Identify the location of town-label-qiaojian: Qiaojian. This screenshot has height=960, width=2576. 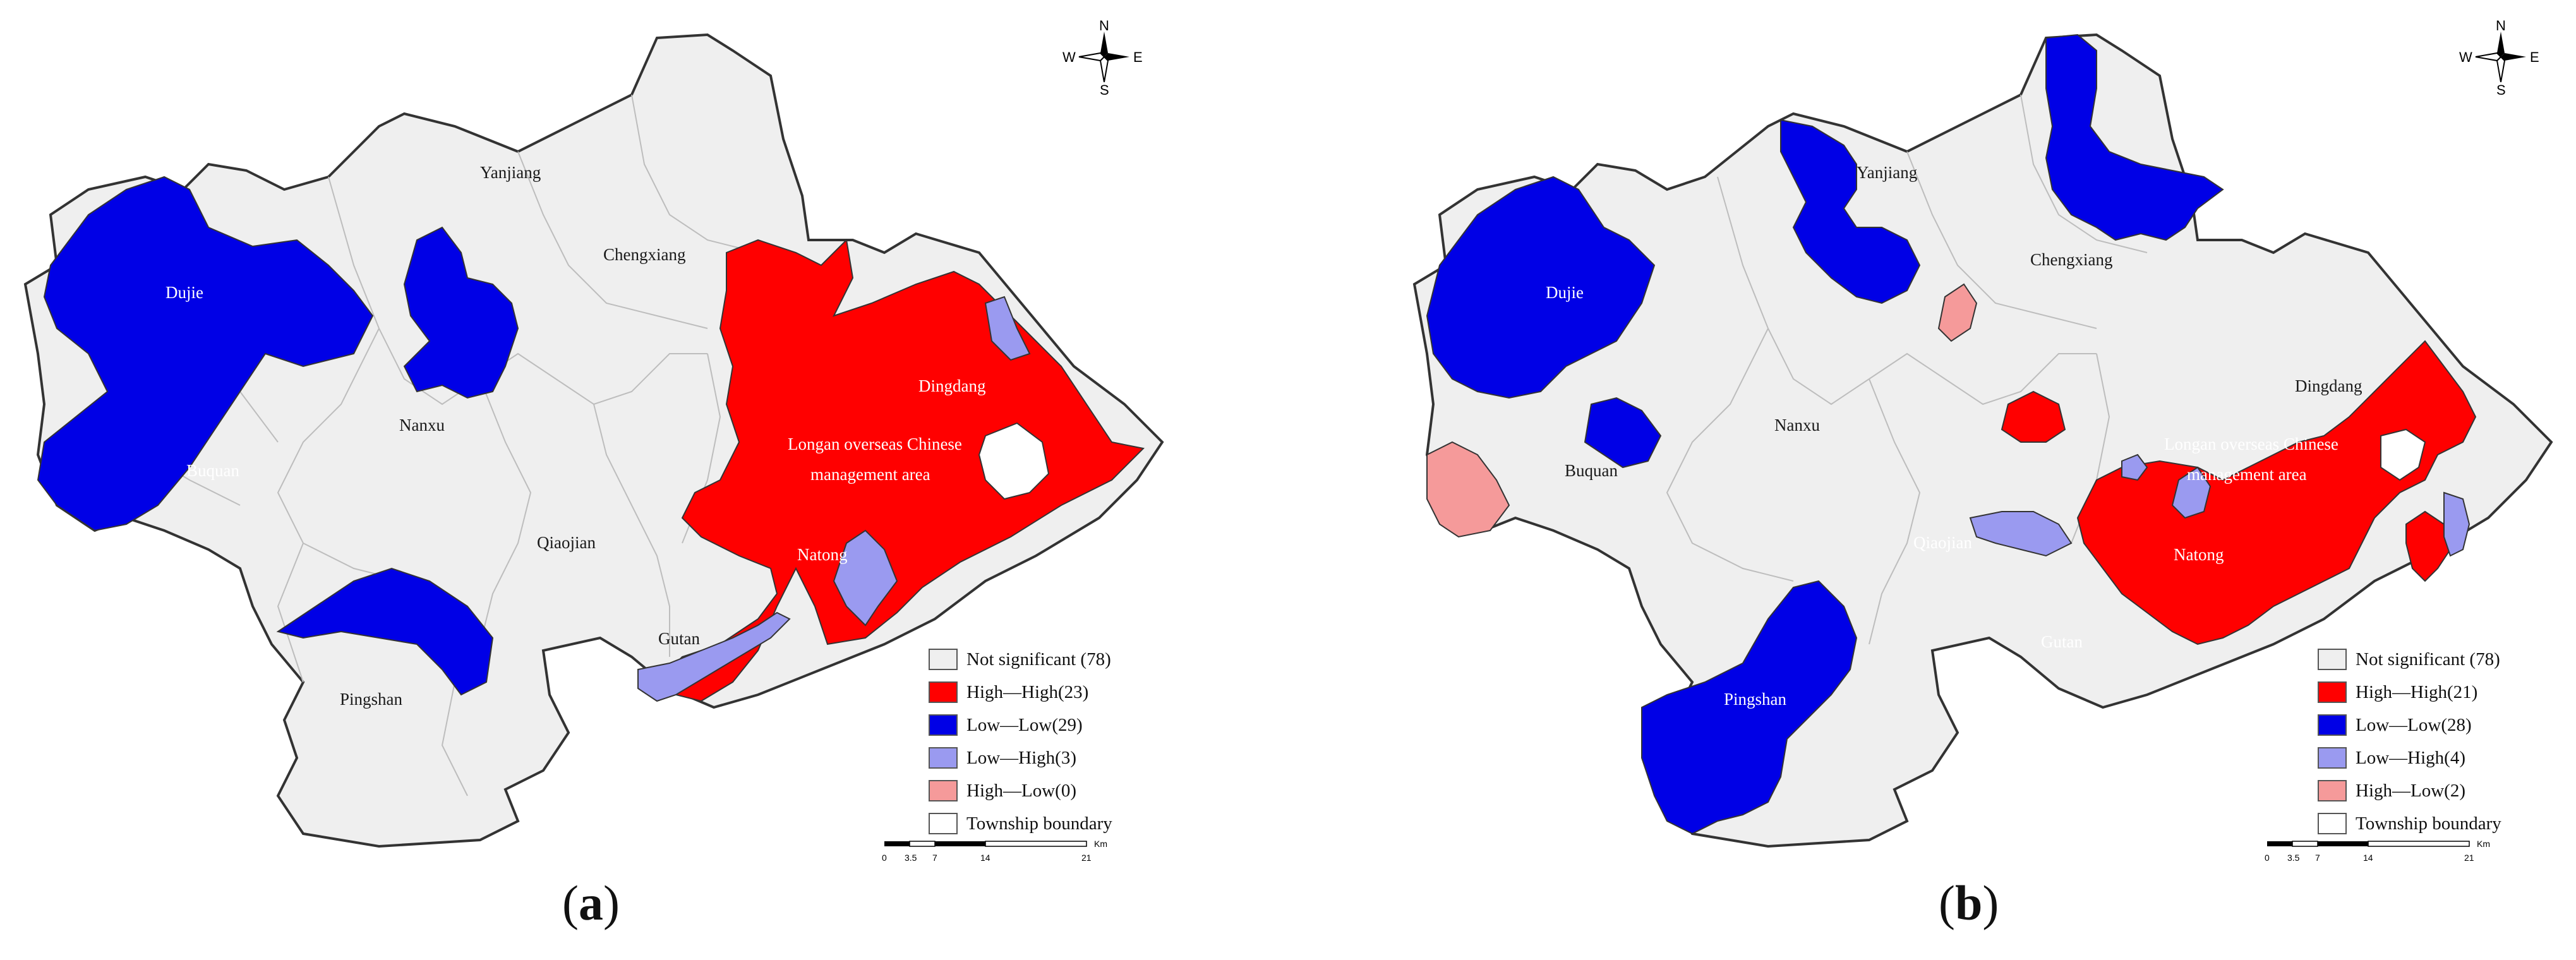
(1942, 542).